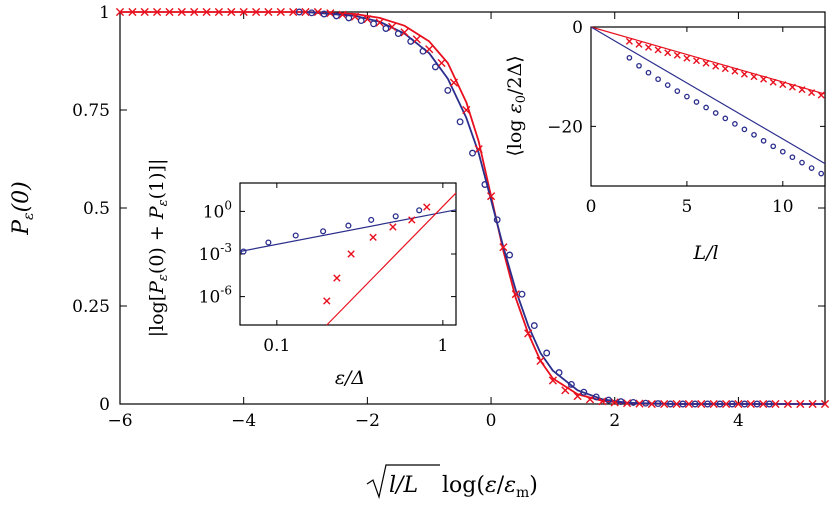 Image resolution: width=830 pixels, height=513 pixels. Describe the element at coordinates (23, 208) in the screenshot. I see `main-y-axis-label: Pε(0)` at that location.